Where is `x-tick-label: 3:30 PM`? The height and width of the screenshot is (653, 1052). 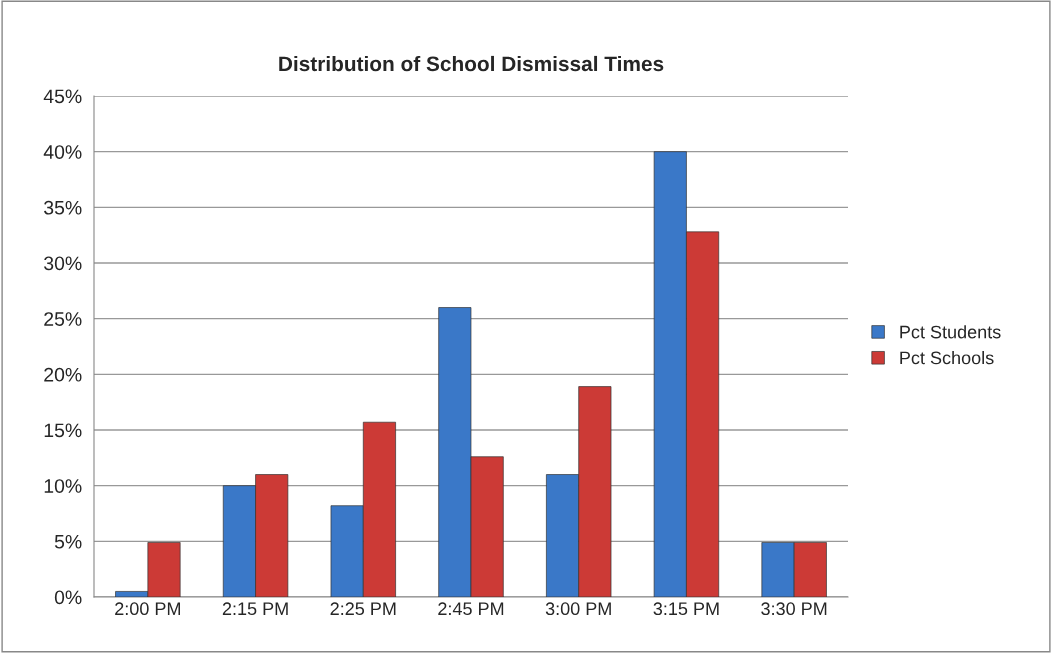 x-tick-label: 3:30 PM is located at coordinates (794, 609).